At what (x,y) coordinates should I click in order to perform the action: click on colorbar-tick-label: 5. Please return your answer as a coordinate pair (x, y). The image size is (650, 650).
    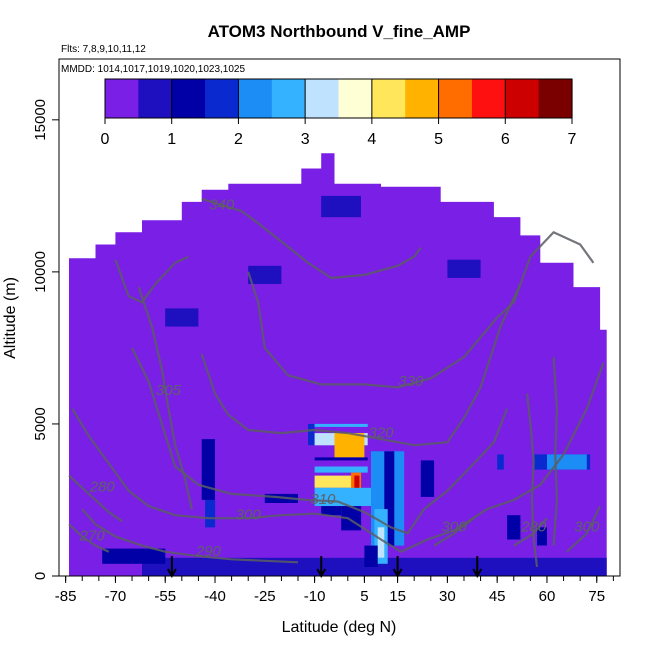
    Looking at the image, I should click on (438, 139).